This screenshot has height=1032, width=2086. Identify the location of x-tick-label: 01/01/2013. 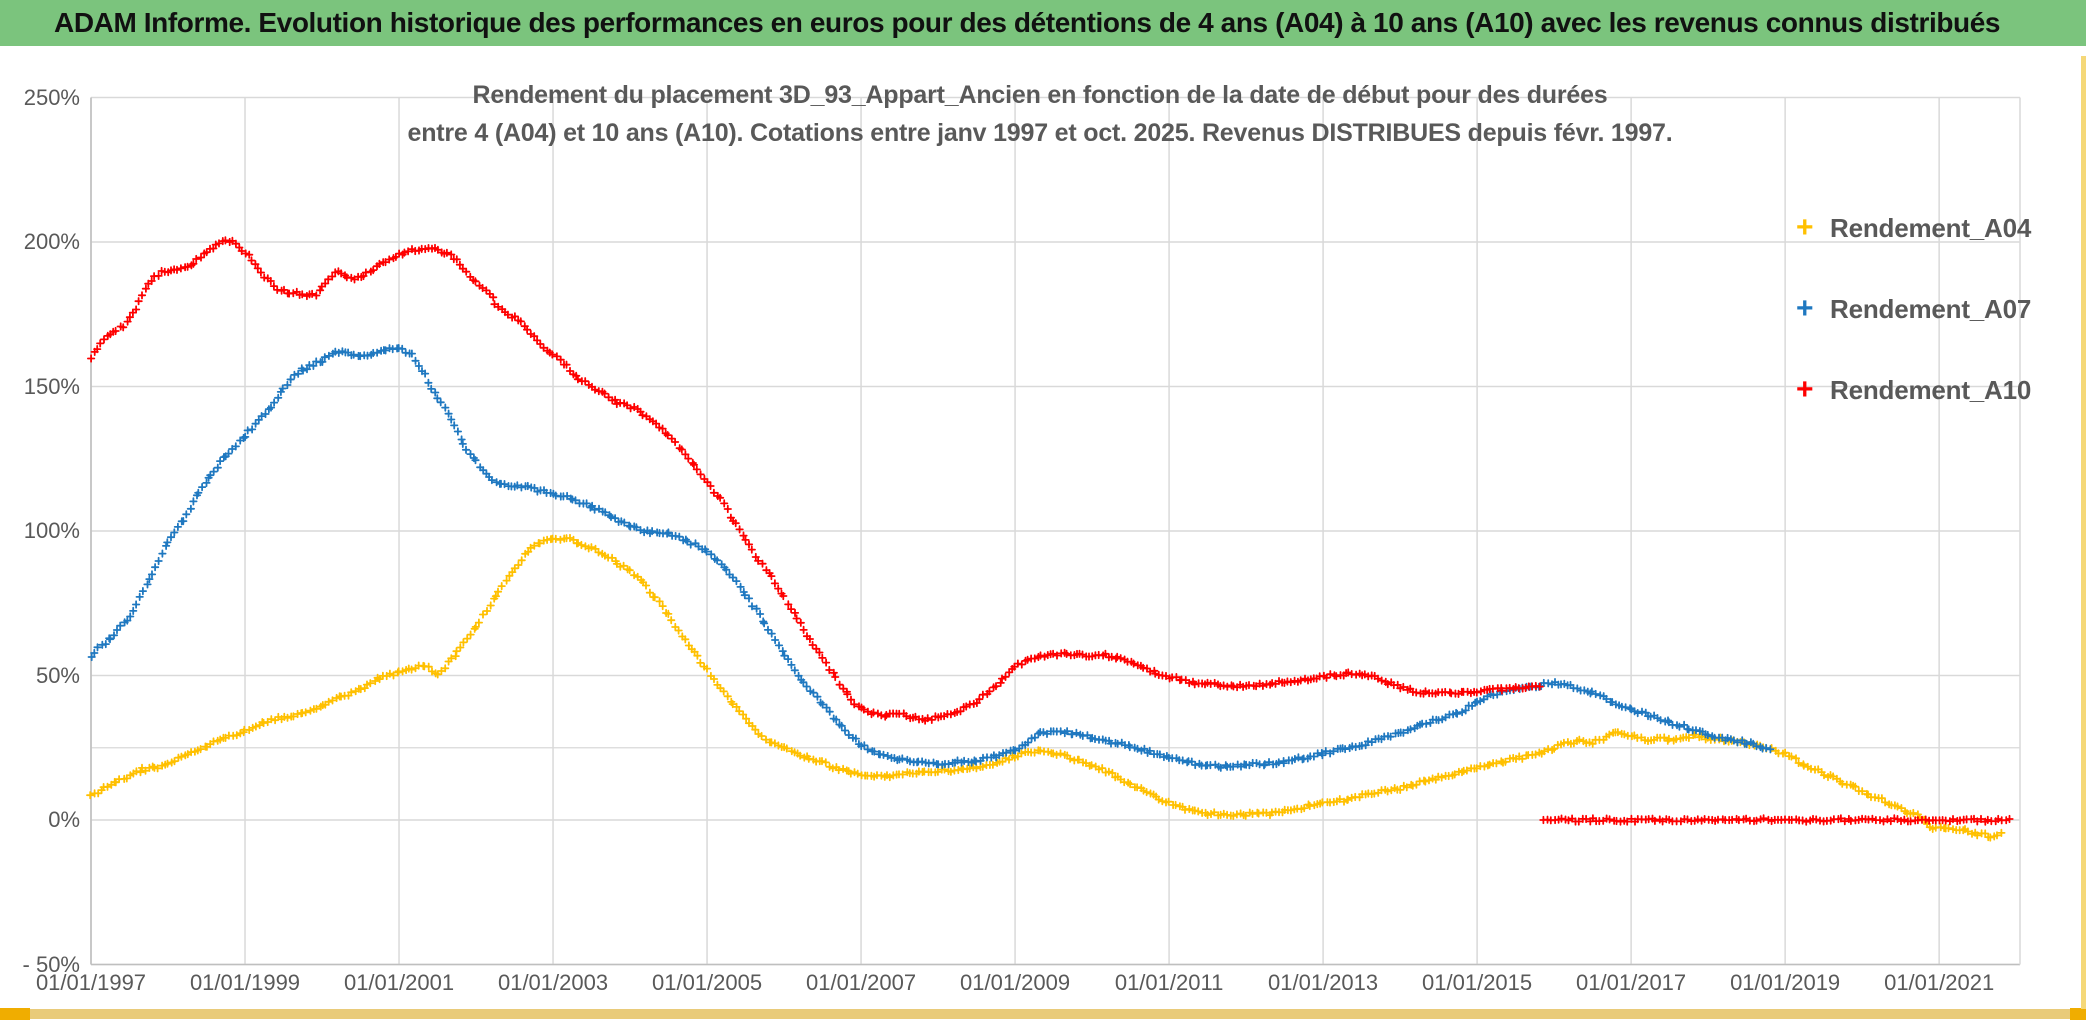
(1323, 982).